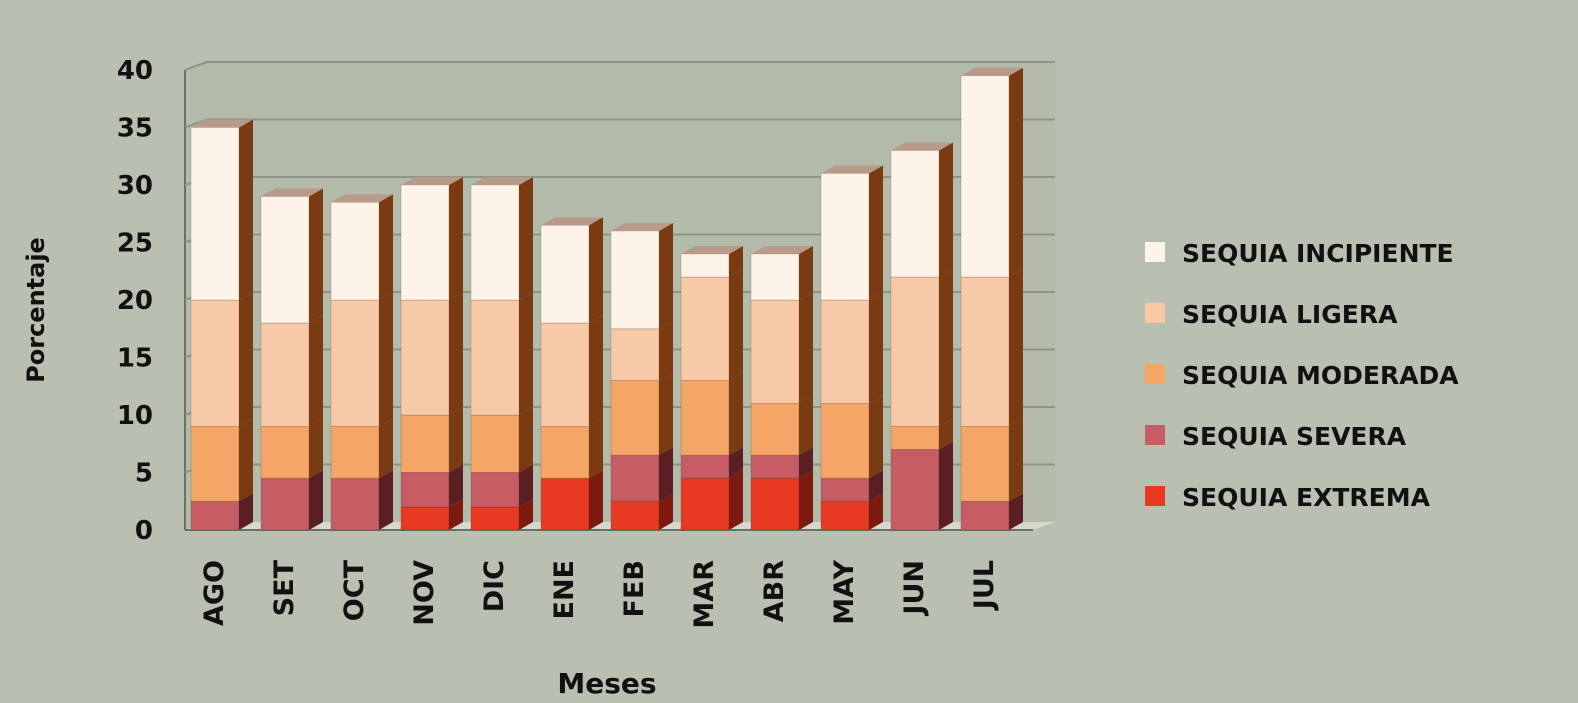 This screenshot has width=1578, height=703. What do you see at coordinates (1318, 253) in the screenshot?
I see `legend-label: SEQUIA INCIPIENTE` at bounding box center [1318, 253].